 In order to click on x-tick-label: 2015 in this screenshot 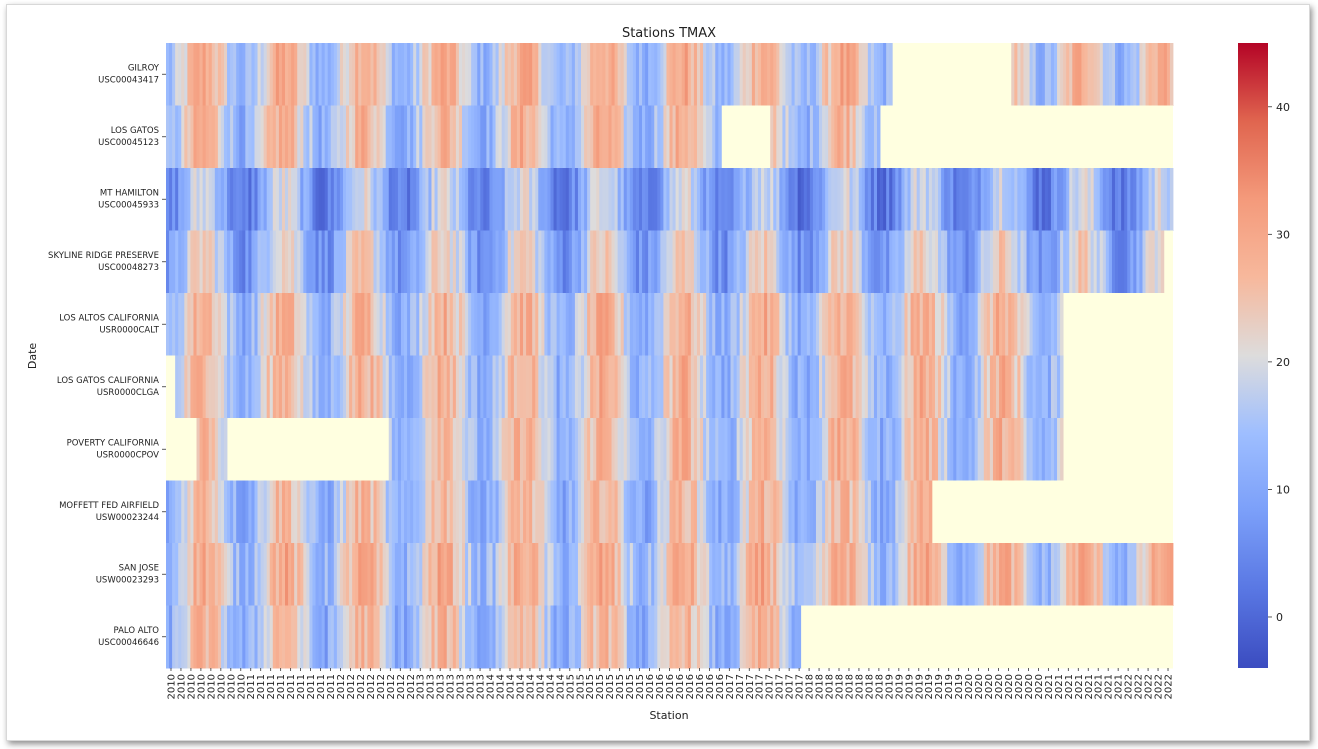, I will do `click(570, 686)`.